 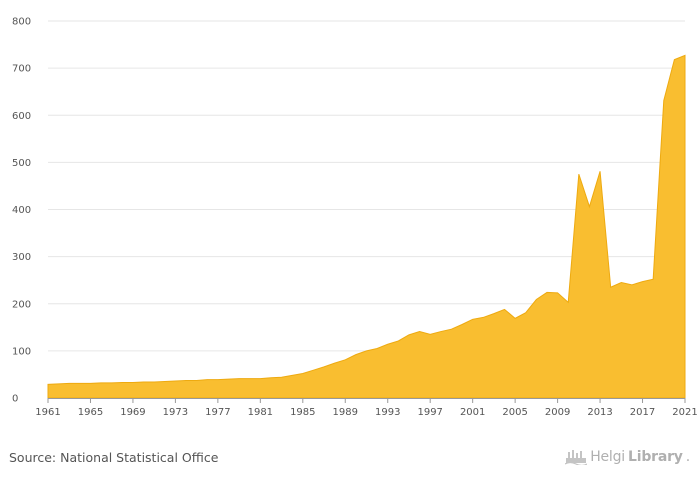 I want to click on x-tick-label: 1989, so click(x=345, y=412).